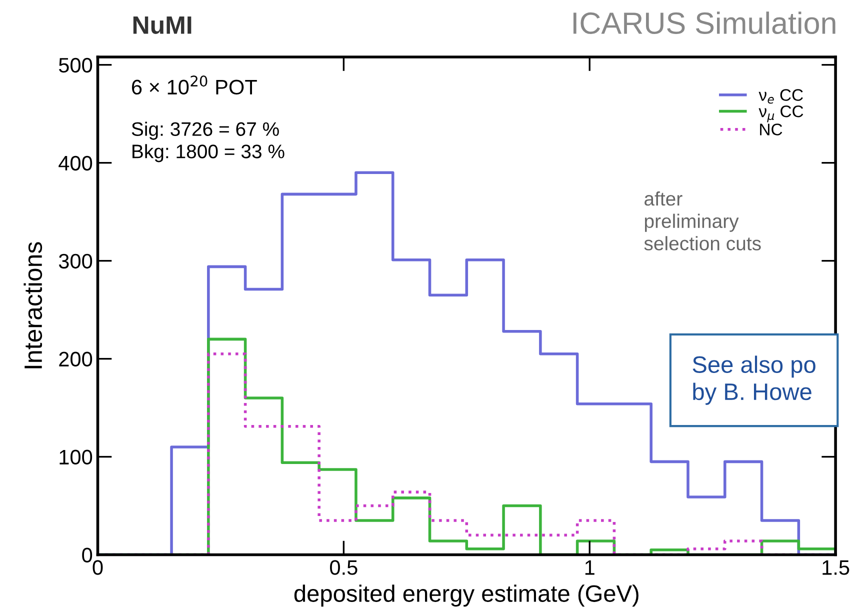  Describe the element at coordinates (702, 220) in the screenshot. I see `annotation: after preliminary selection cuts` at that location.